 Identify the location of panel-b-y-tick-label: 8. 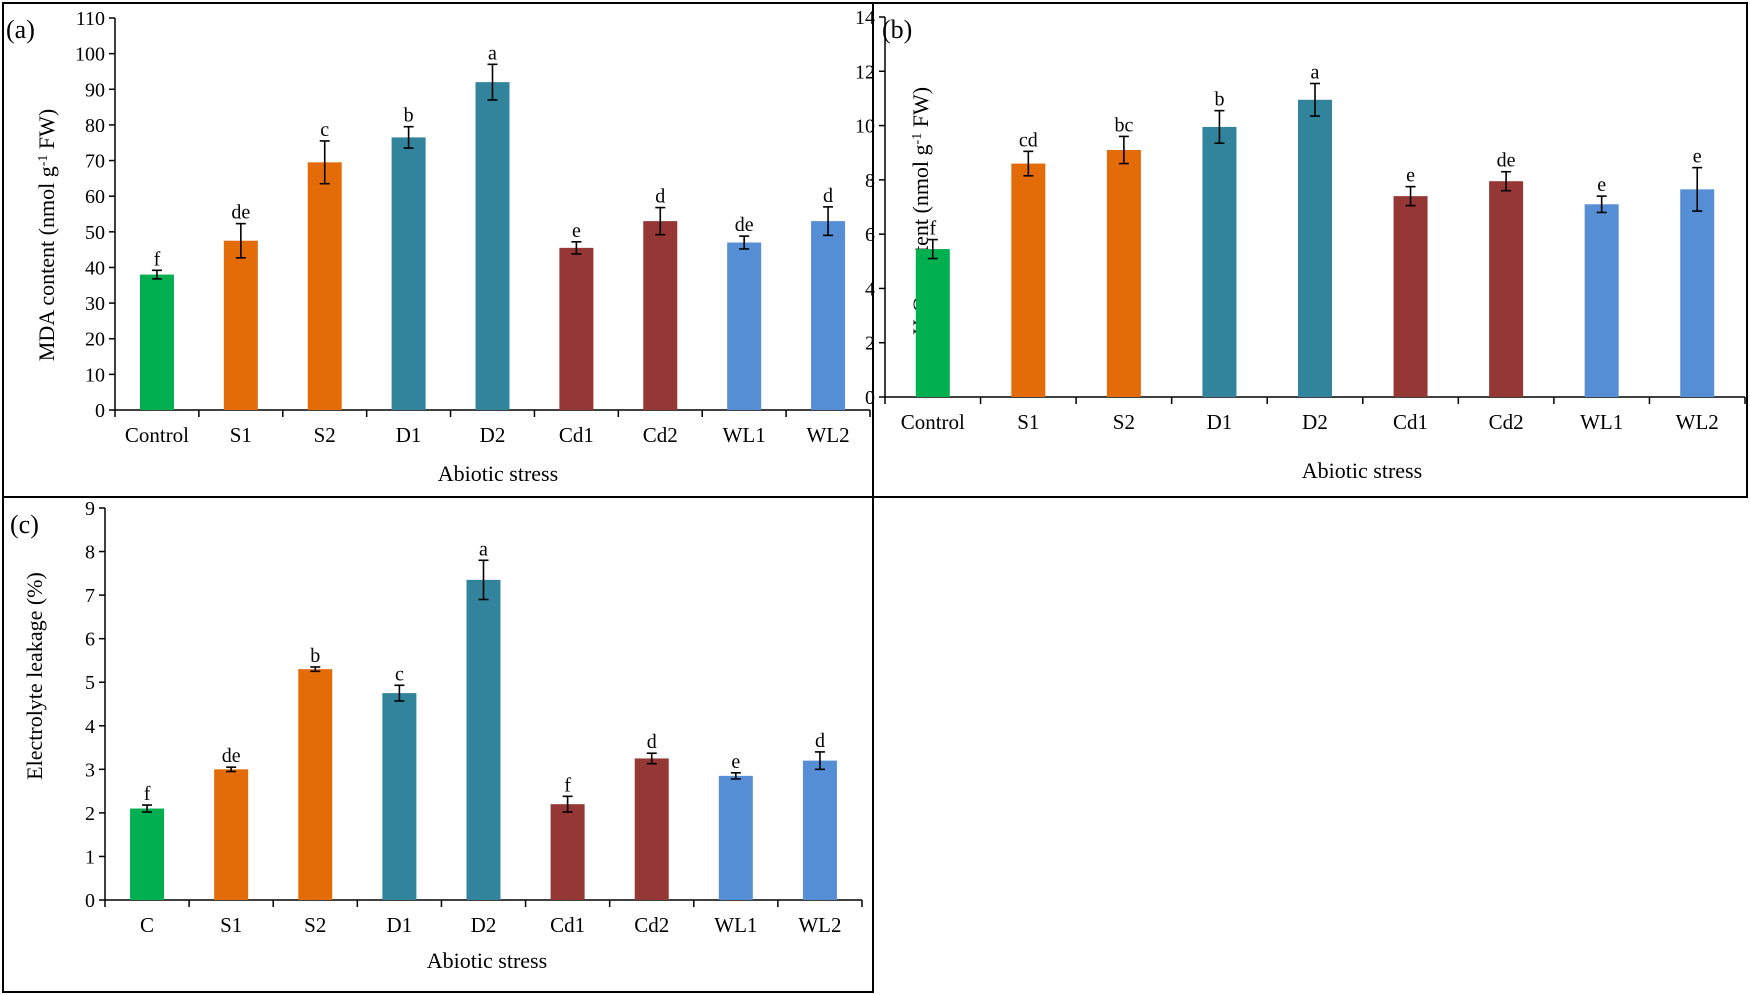
(870, 181).